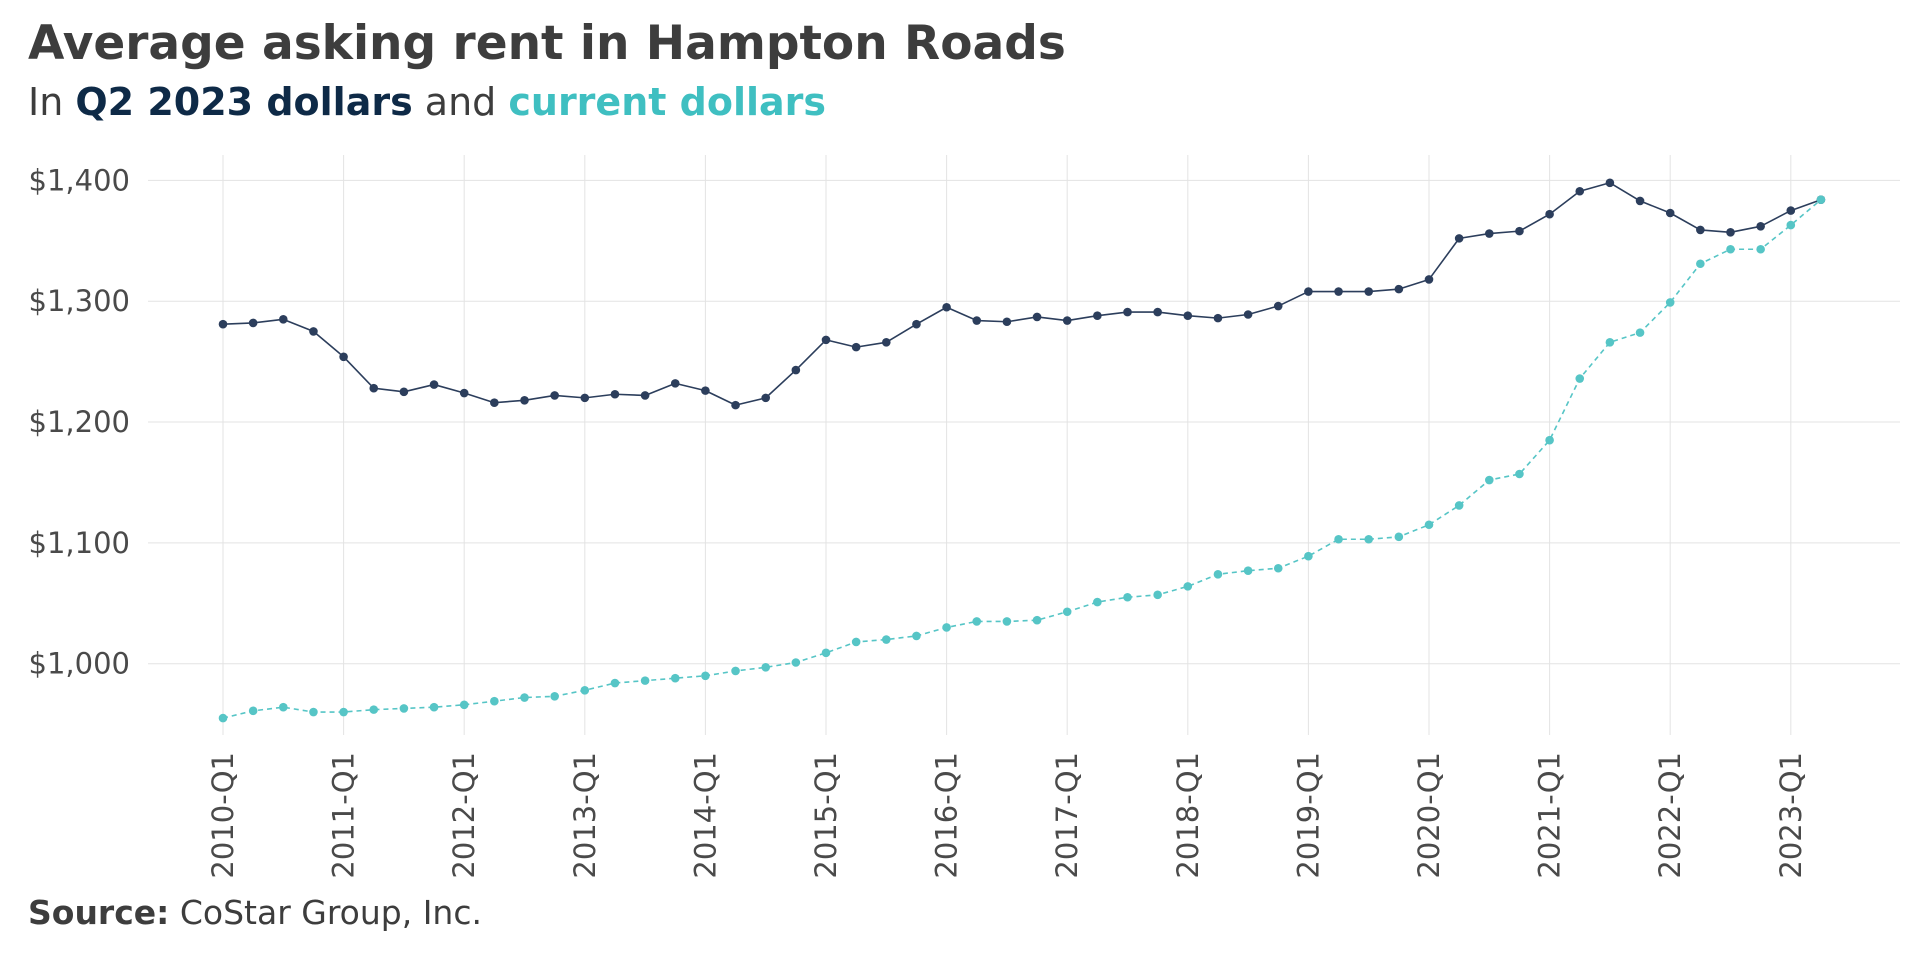 The height and width of the screenshot is (960, 1920). What do you see at coordinates (1670, 815) in the screenshot?
I see `x-tick-label: 2022-Q1` at bounding box center [1670, 815].